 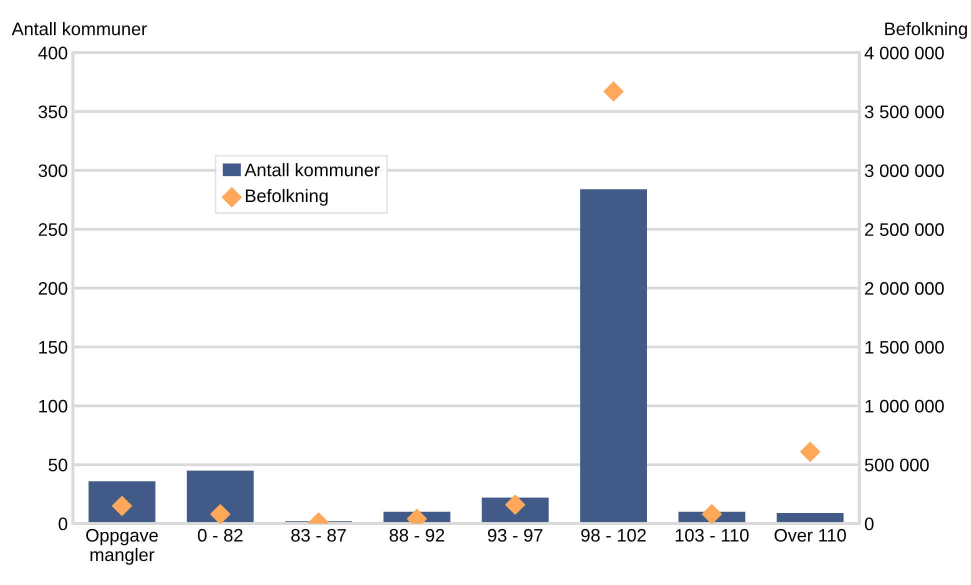 What do you see at coordinates (712, 535) in the screenshot?
I see `x-tick-label: 103 - 110` at bounding box center [712, 535].